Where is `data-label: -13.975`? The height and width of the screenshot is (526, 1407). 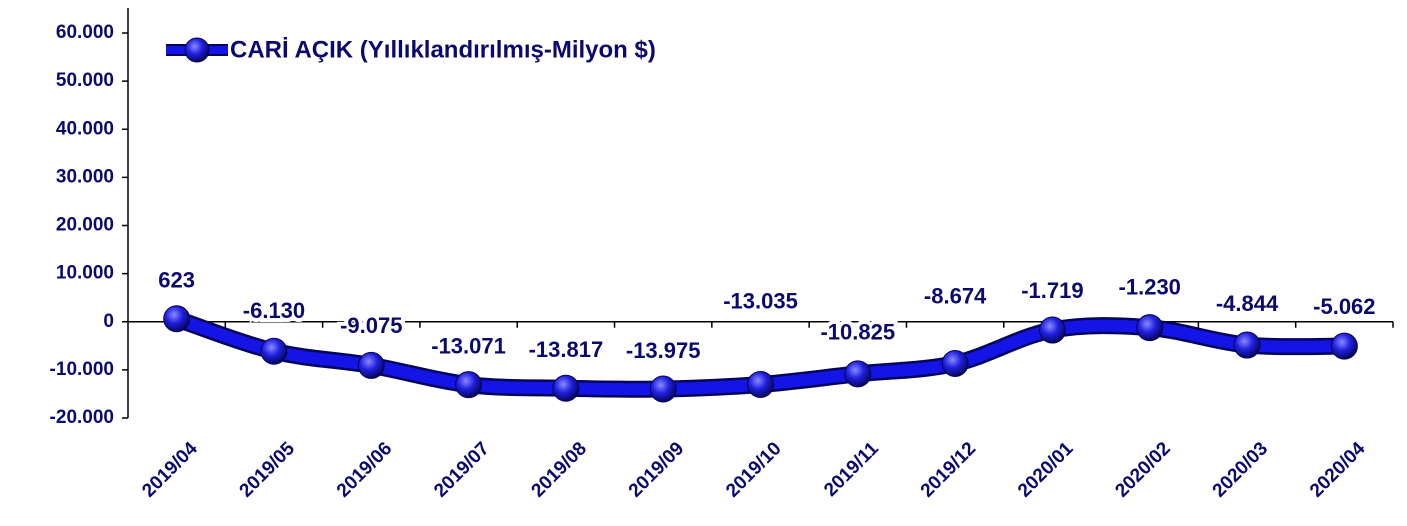
data-label: -13.975 is located at coordinates (663, 350).